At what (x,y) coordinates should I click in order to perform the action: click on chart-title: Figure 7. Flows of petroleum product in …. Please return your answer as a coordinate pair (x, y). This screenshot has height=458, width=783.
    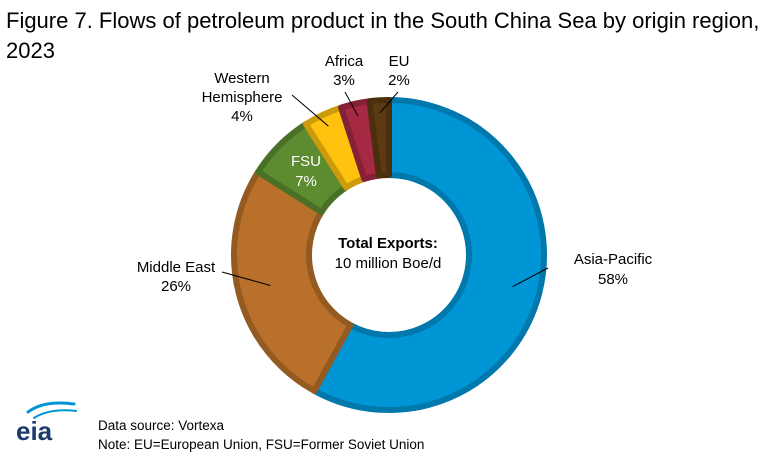
    Looking at the image, I should click on (383, 35).